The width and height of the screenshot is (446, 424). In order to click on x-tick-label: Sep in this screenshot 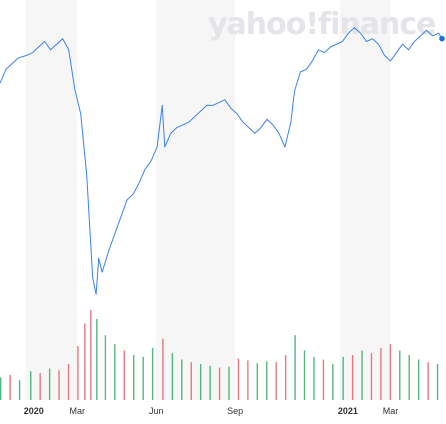, I will do `click(235, 411)`.